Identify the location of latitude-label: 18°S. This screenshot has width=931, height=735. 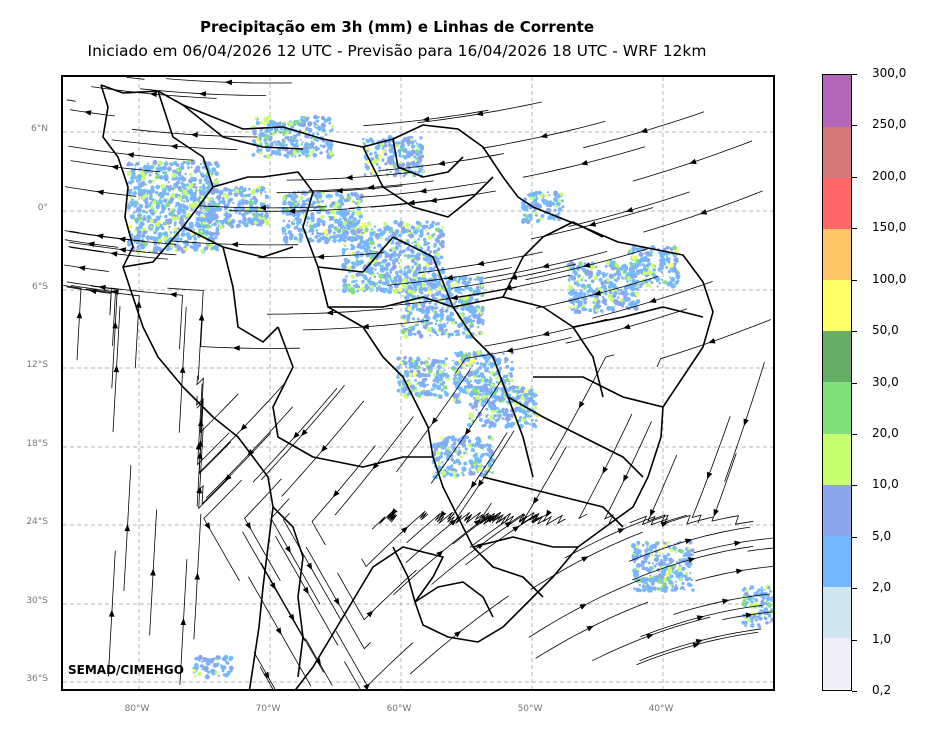
(37, 444).